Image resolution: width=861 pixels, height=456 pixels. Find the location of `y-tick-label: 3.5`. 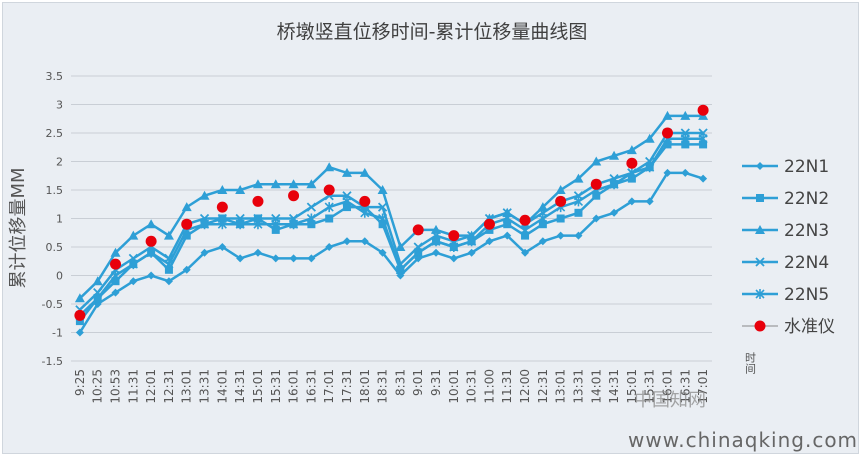

y-tick-label: 3.5 is located at coordinates (55, 76).